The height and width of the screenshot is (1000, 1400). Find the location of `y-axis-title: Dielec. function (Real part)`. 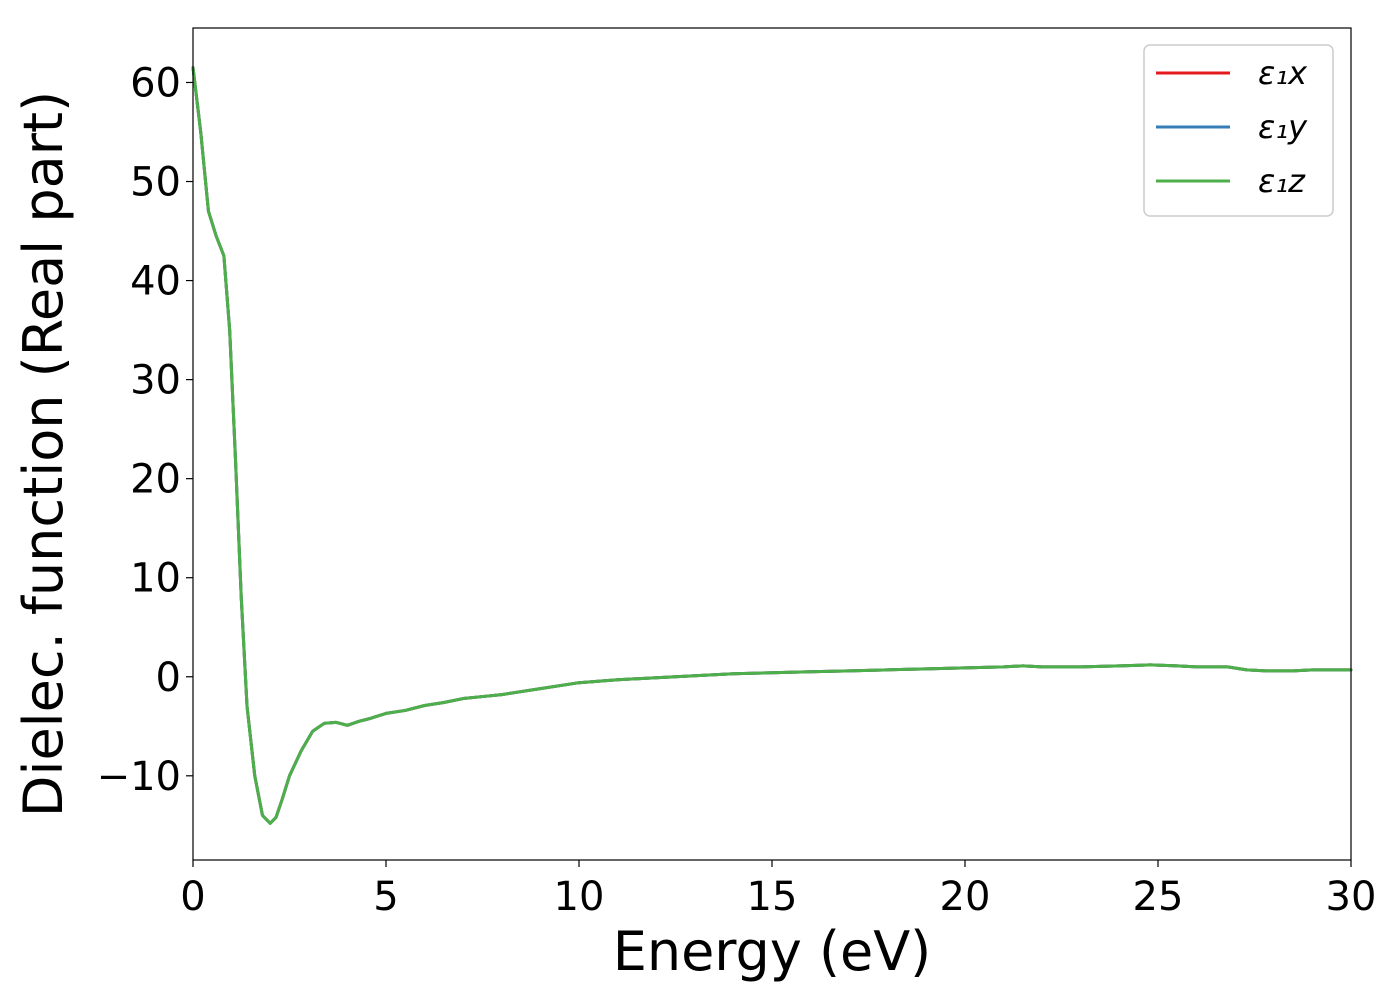

y-axis-title: Dielec. function (Real part) is located at coordinates (43, 454).